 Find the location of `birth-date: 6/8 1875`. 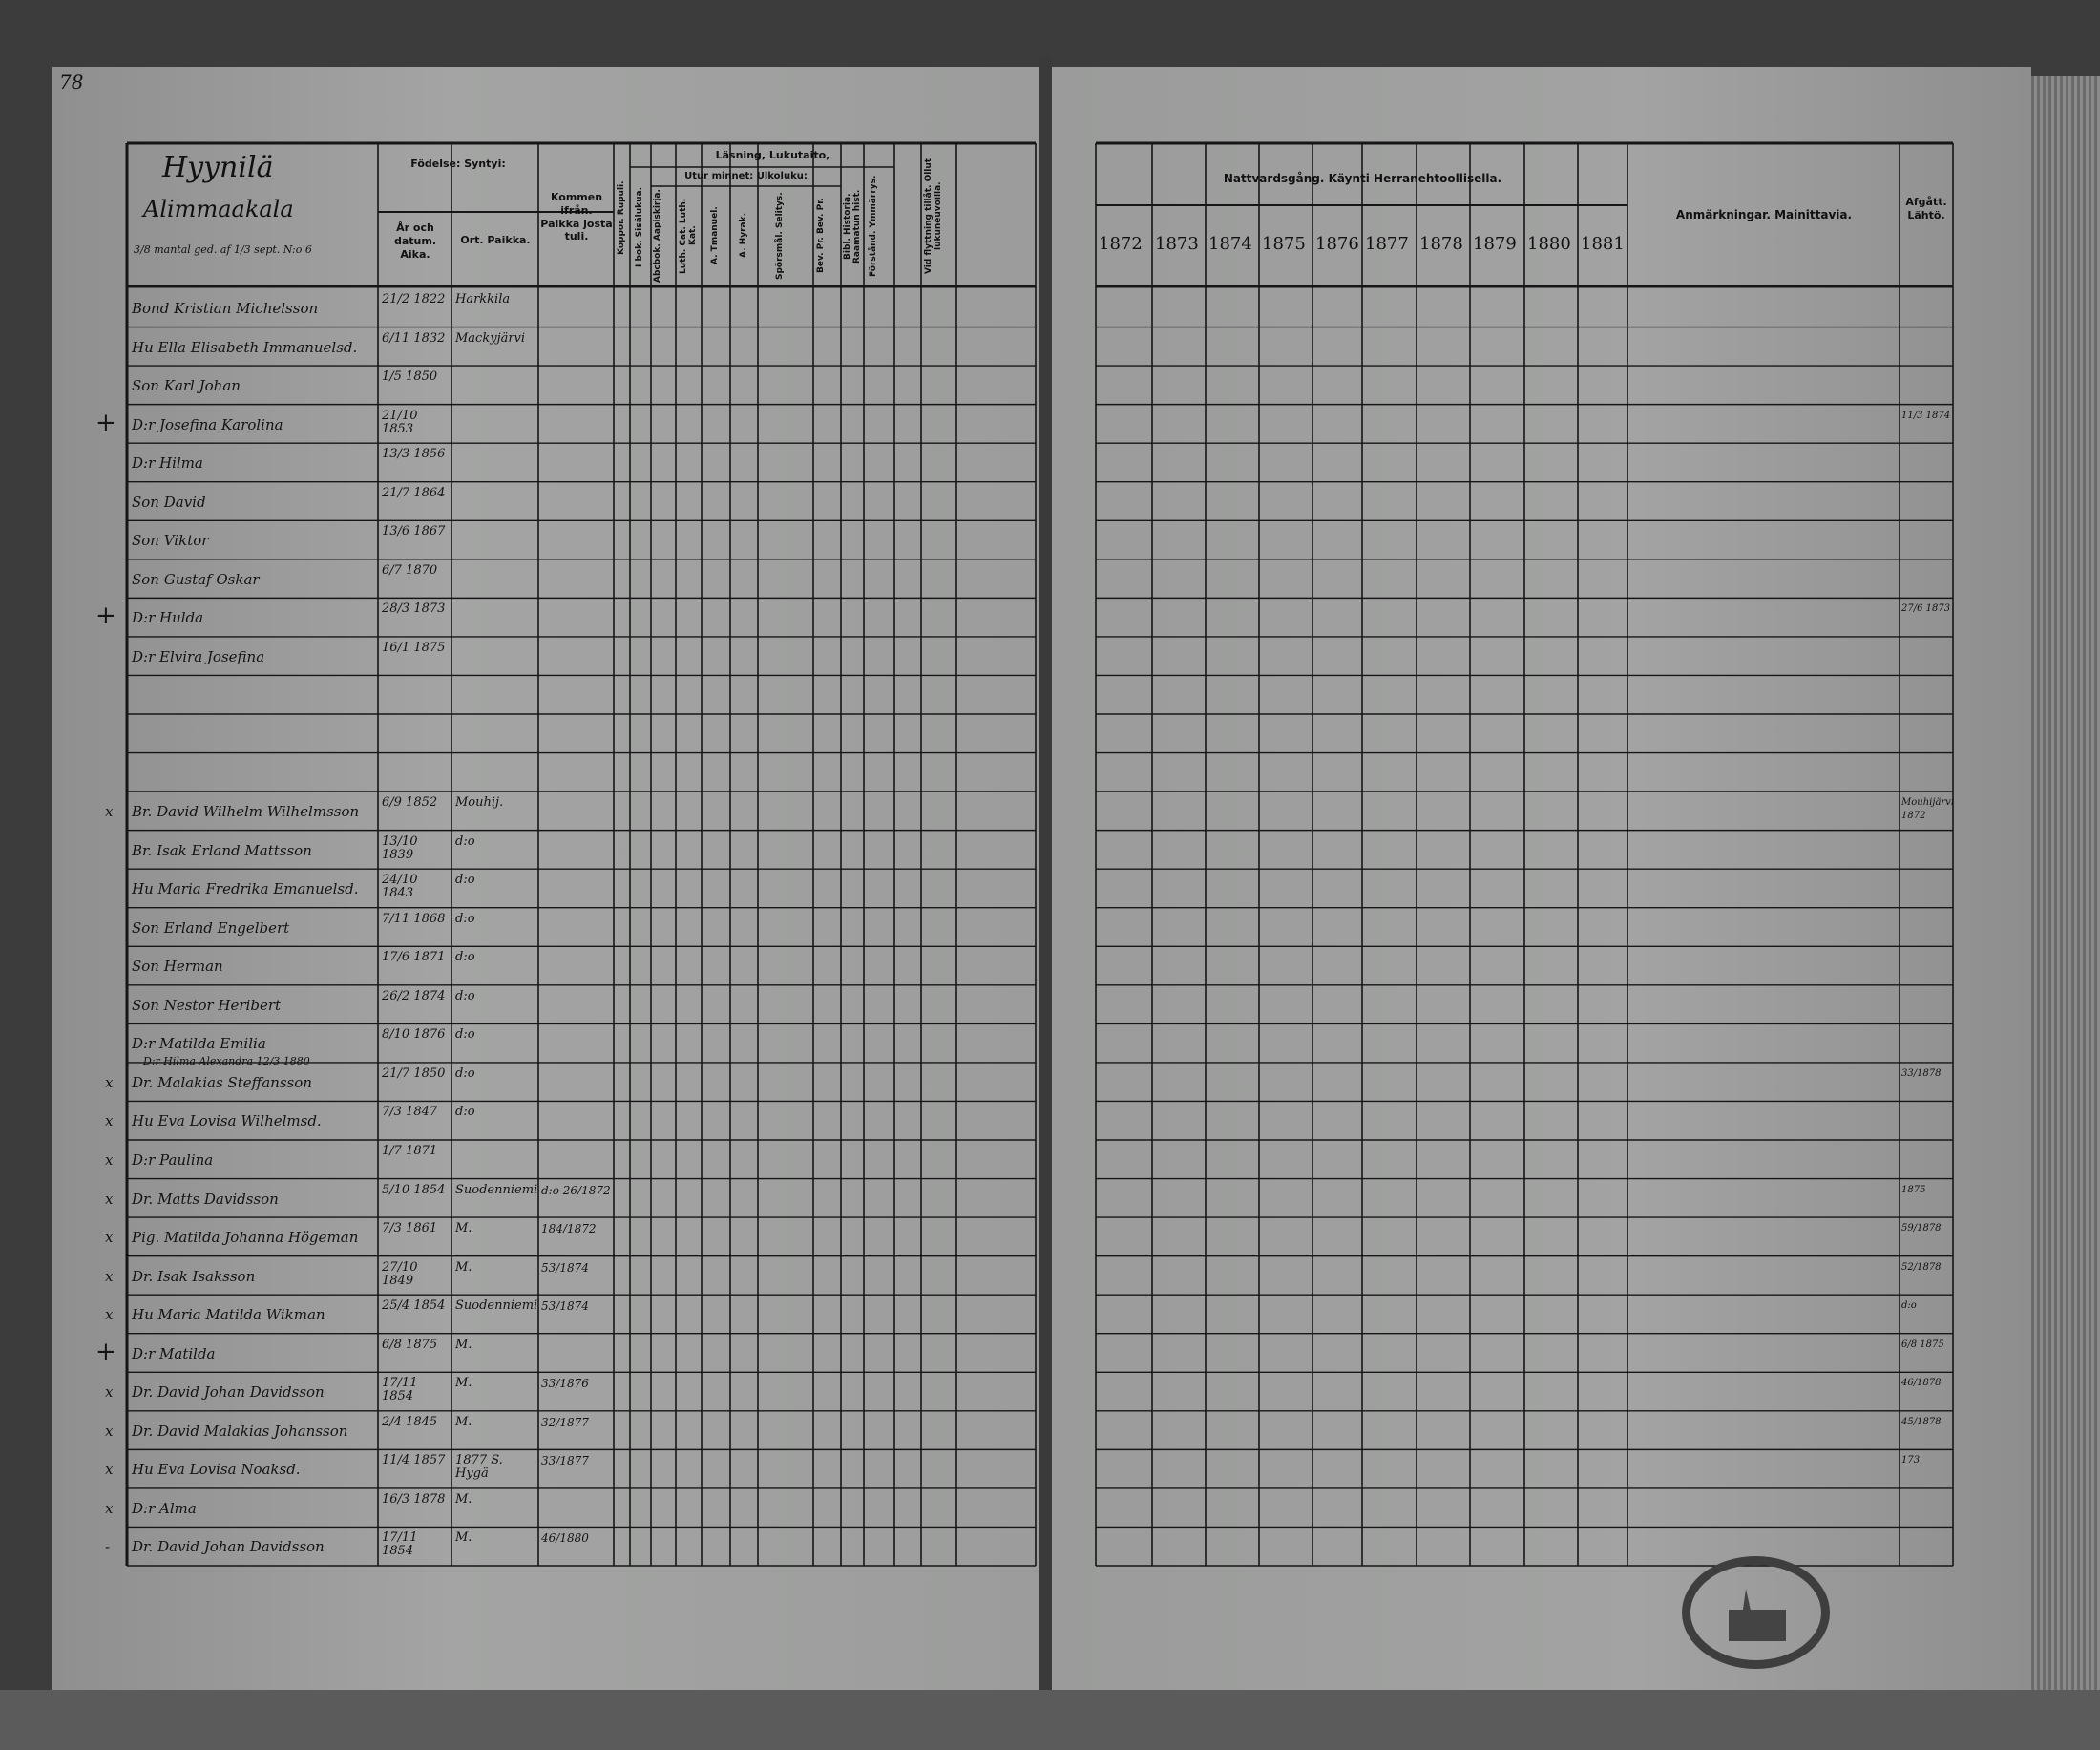

birth-date: 6/8 1875 is located at coordinates (410, 1344).